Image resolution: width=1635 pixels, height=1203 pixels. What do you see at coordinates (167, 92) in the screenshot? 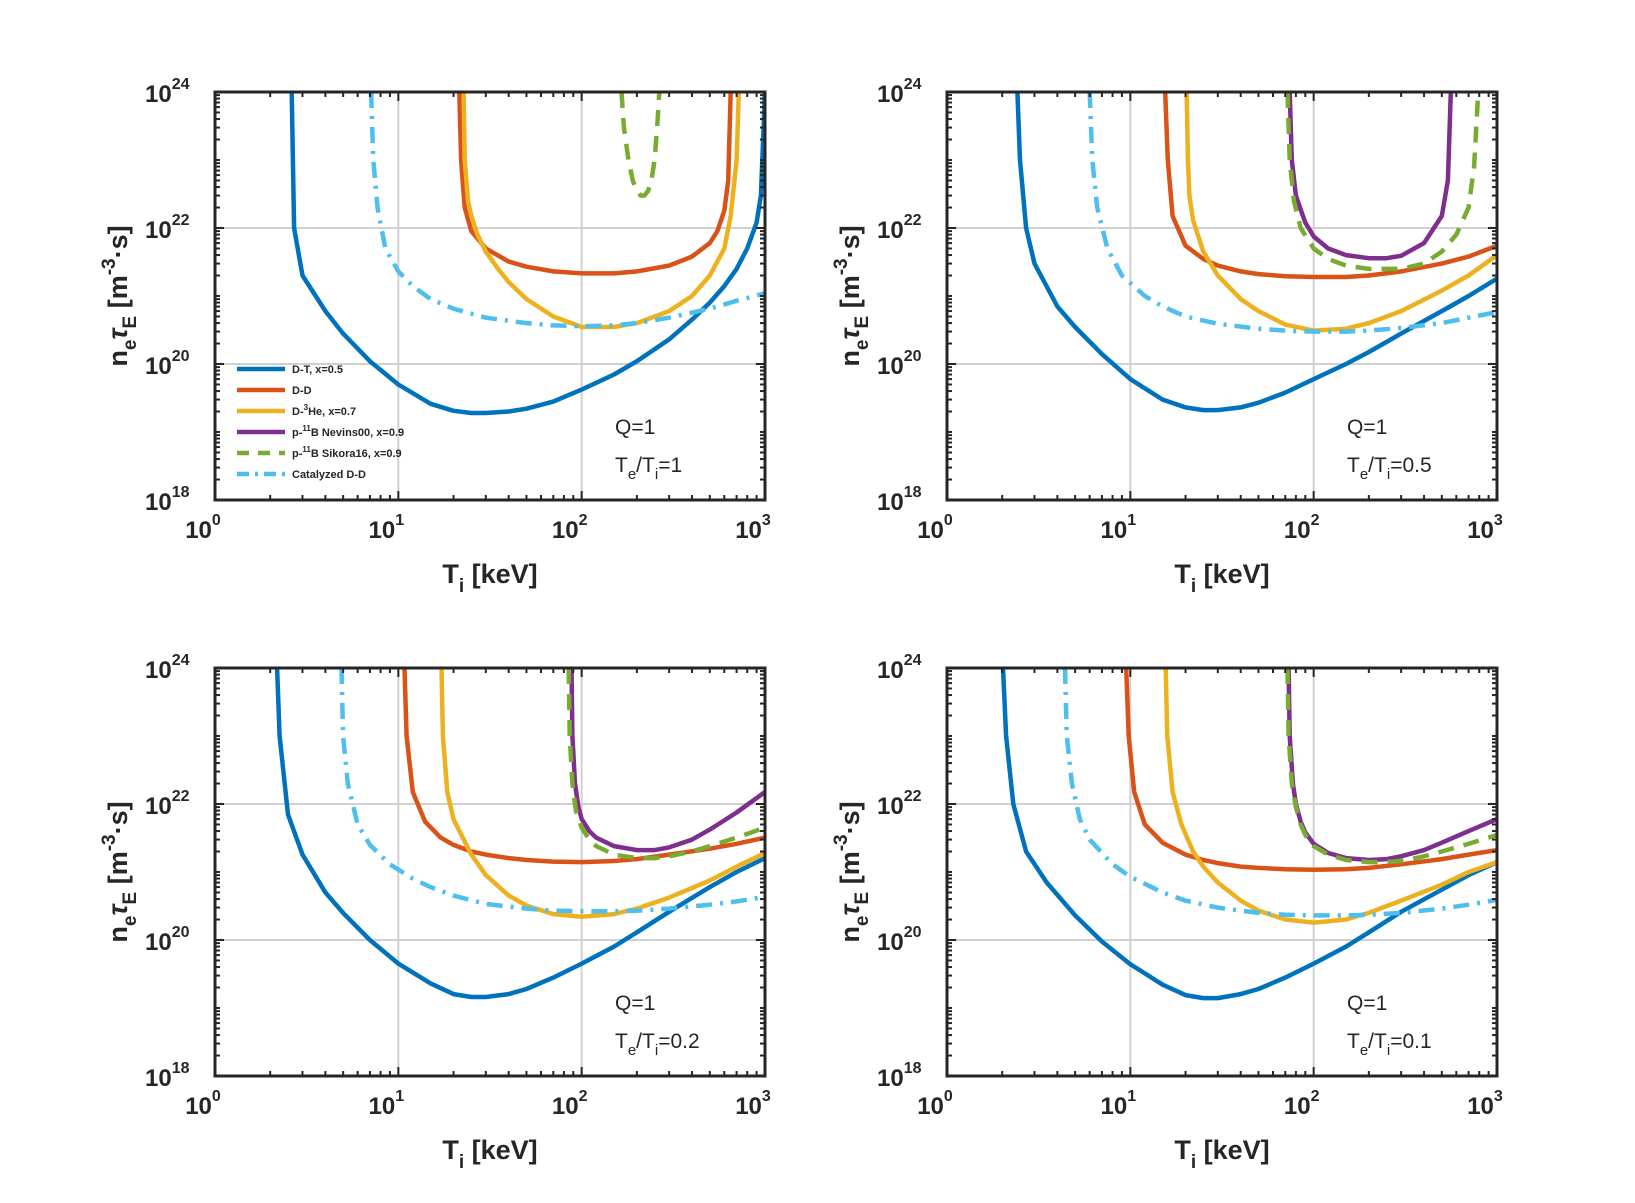
I see `y-tick-label: 1024` at bounding box center [167, 92].